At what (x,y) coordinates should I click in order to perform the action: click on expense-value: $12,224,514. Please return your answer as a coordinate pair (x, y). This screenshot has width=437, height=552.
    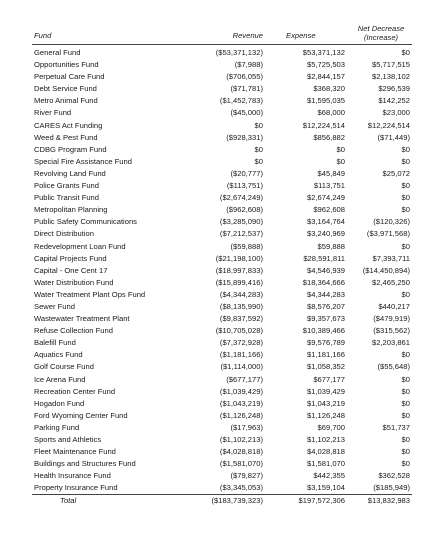
    Looking at the image, I should click on (323, 125).